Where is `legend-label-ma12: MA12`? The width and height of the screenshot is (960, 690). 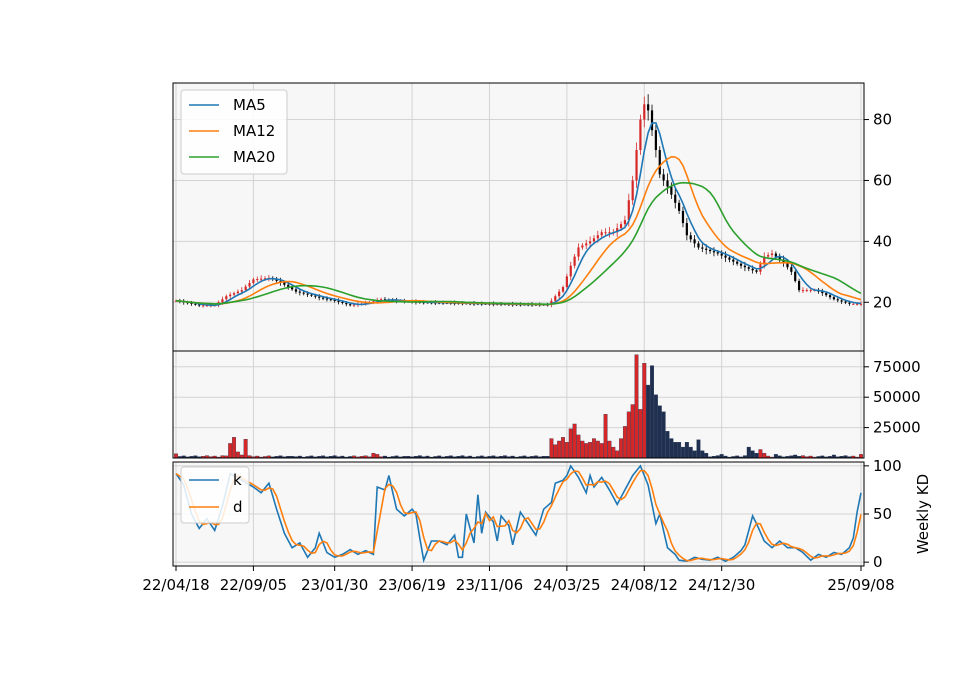 legend-label-ma12: MA12 is located at coordinates (254, 131).